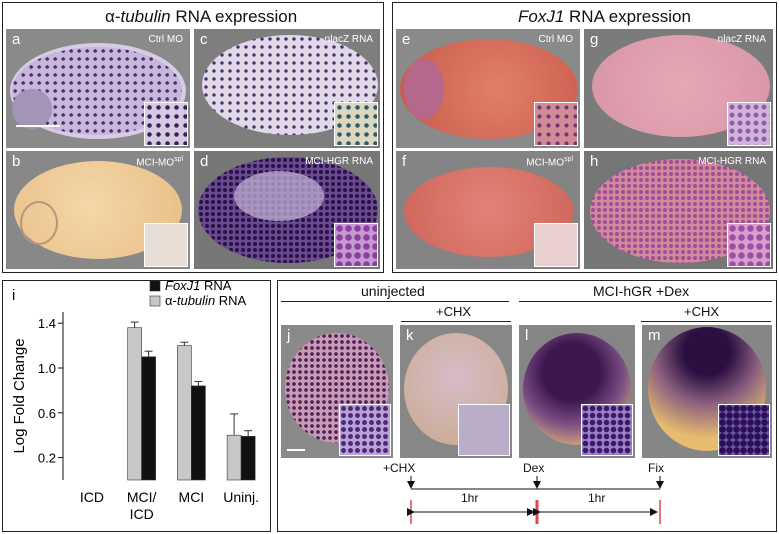  What do you see at coordinates (410, 335) in the screenshot?
I see `panel-letter-k: k` at bounding box center [410, 335].